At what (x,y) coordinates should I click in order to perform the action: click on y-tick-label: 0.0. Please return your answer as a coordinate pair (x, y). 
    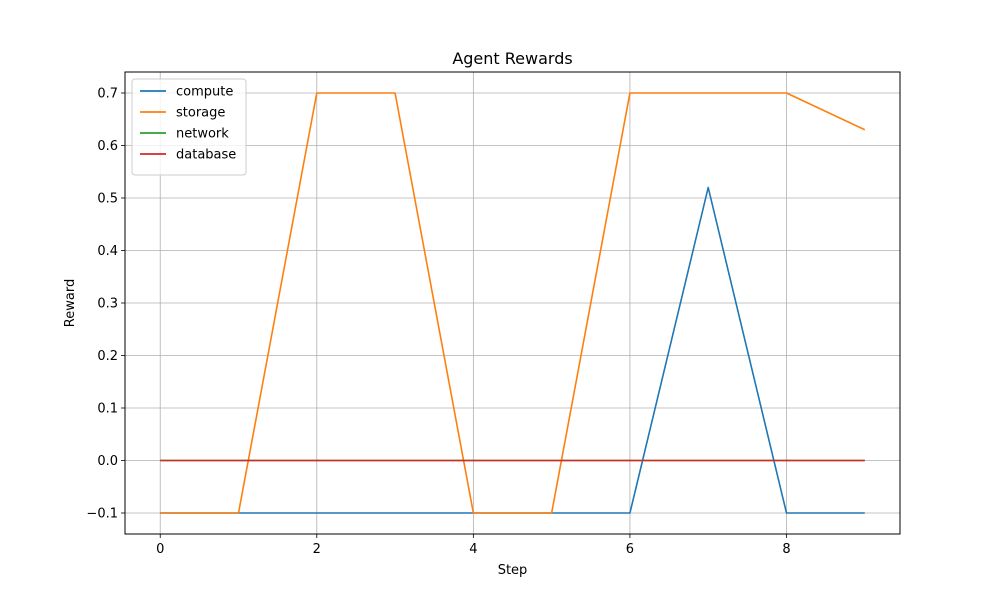
    Looking at the image, I should click on (107, 461).